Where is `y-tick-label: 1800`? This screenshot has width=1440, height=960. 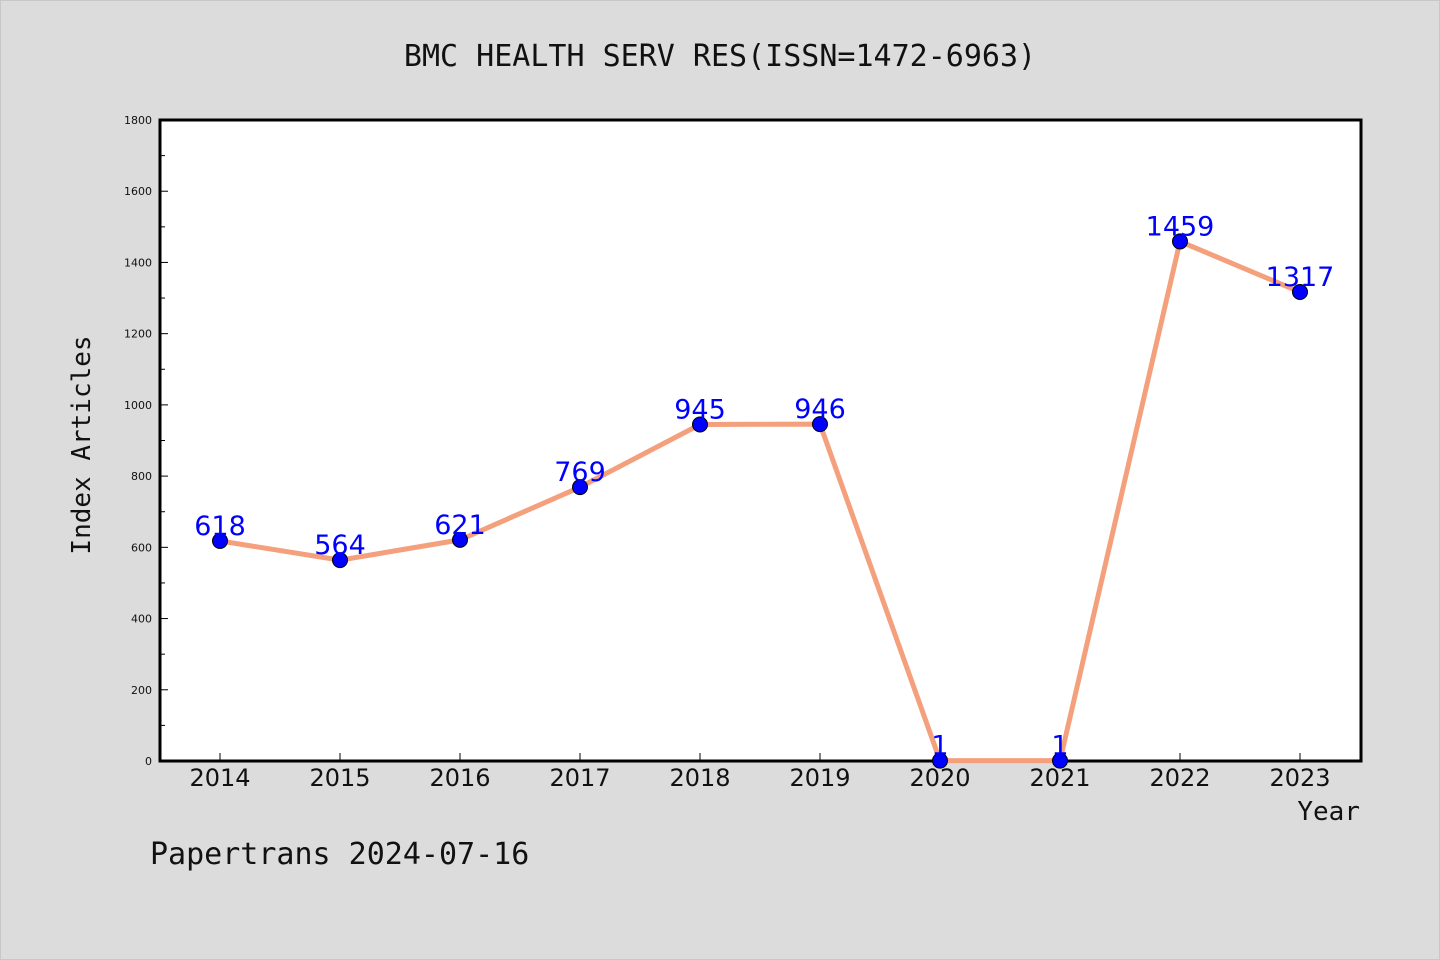 y-tick-label: 1800 is located at coordinates (138, 120).